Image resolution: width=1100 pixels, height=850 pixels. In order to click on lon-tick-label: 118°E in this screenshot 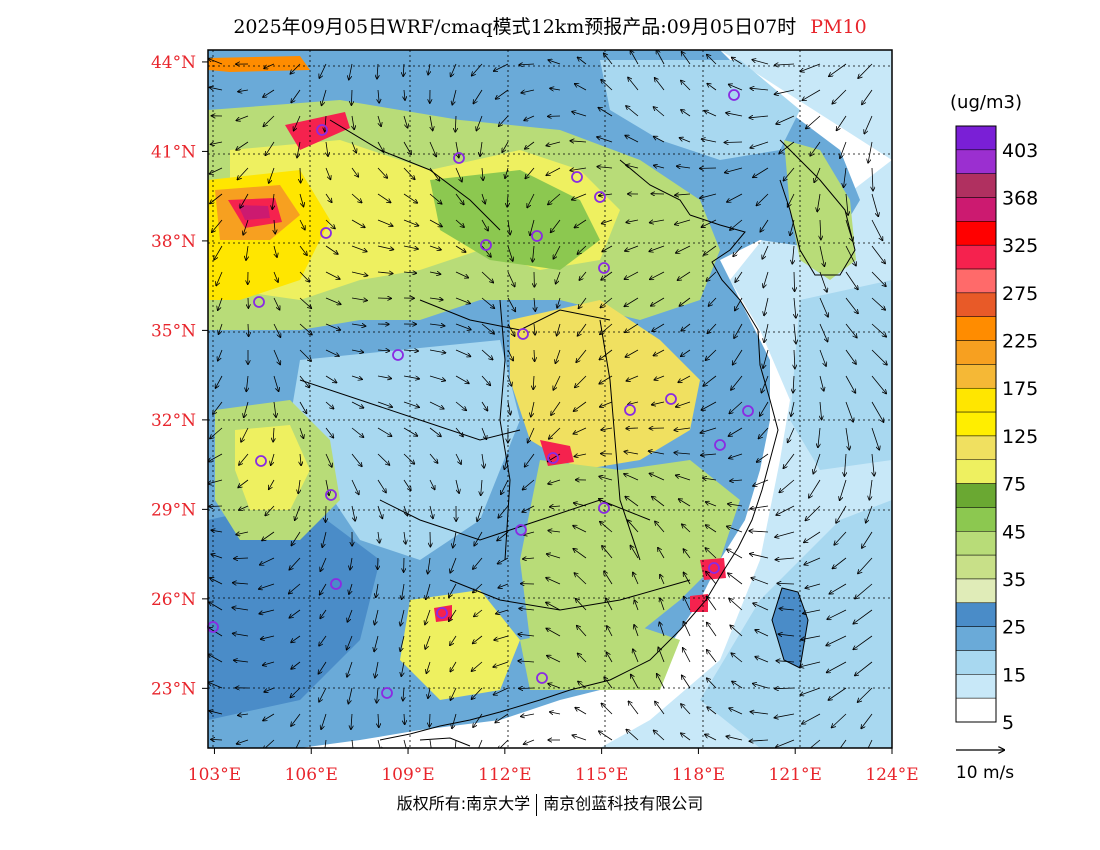, I will do `click(698, 775)`.